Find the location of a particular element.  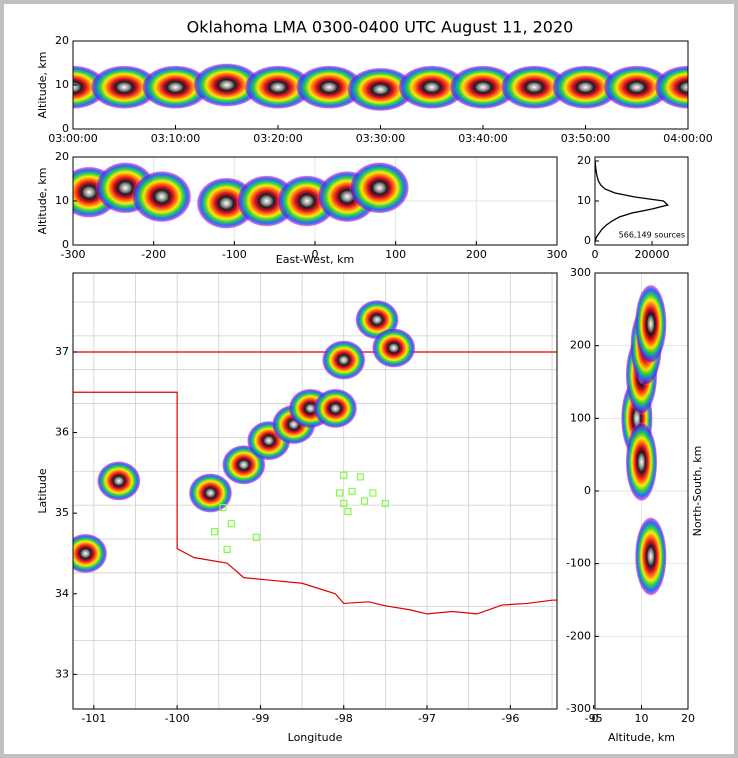

x-tick-label: -98 is located at coordinates (344, 718).